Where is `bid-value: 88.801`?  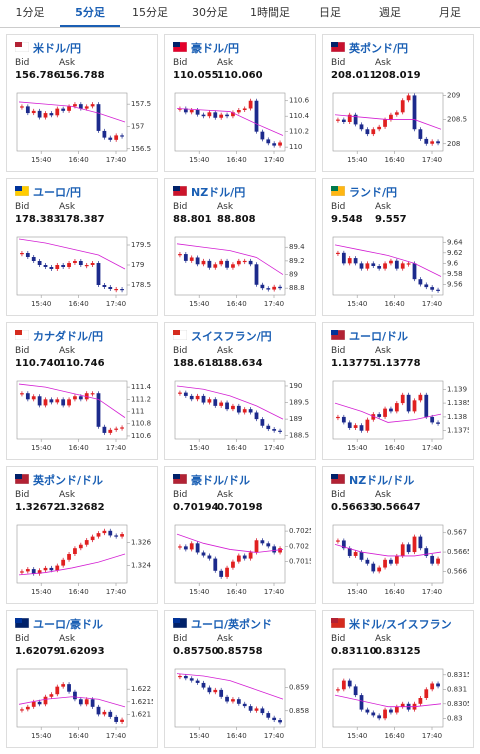
bid-value: 88.801 is located at coordinates (192, 219).